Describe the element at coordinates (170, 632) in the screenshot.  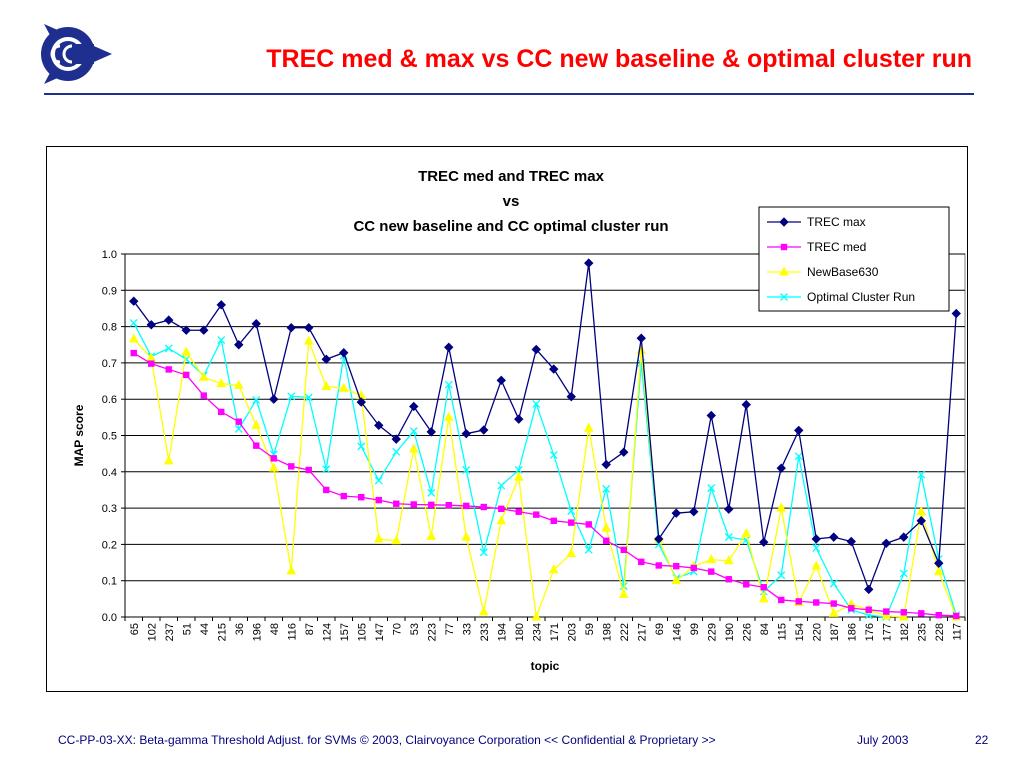
I see `x-tick-label: 237` at that location.